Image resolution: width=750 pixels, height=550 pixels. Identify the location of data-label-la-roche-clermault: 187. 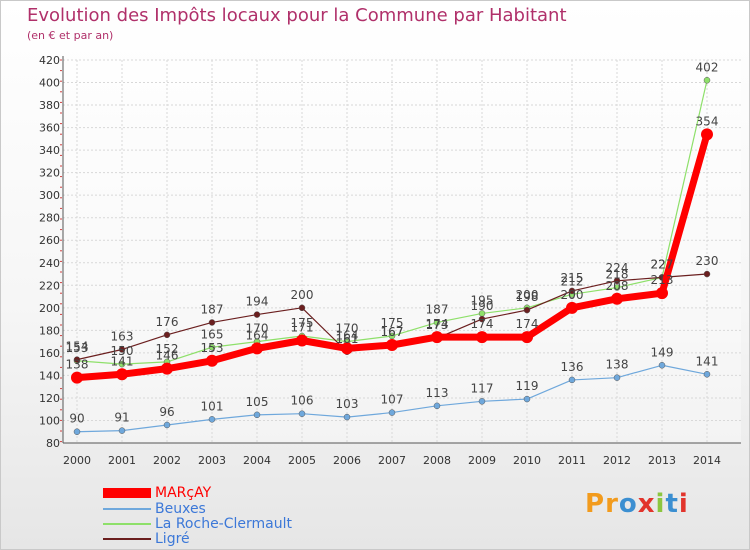
(437, 309).